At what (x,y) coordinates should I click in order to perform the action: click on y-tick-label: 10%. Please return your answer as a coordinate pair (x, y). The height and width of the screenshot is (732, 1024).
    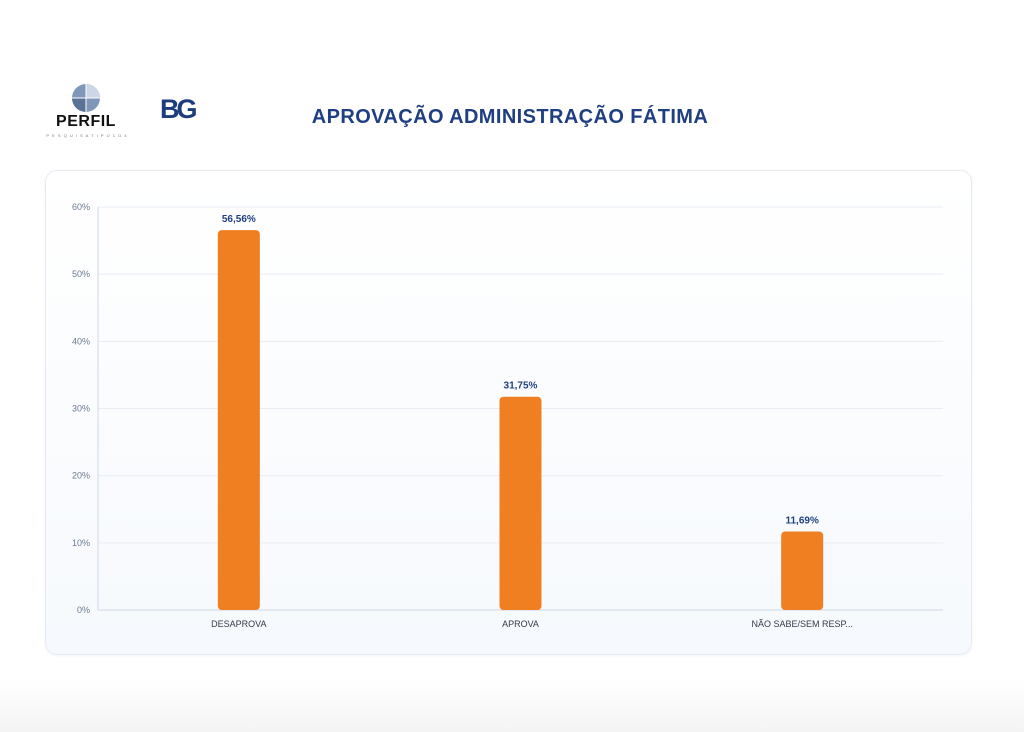
    Looking at the image, I should click on (81, 543).